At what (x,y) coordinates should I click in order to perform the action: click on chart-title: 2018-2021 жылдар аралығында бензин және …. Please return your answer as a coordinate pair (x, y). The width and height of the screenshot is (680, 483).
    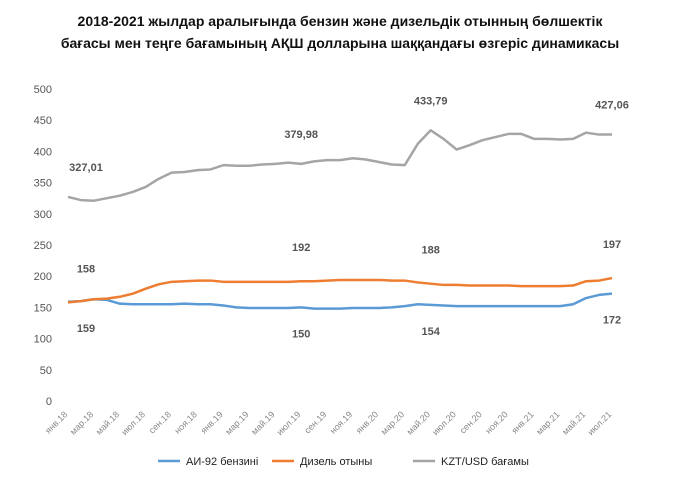
    Looking at the image, I should click on (341, 21).